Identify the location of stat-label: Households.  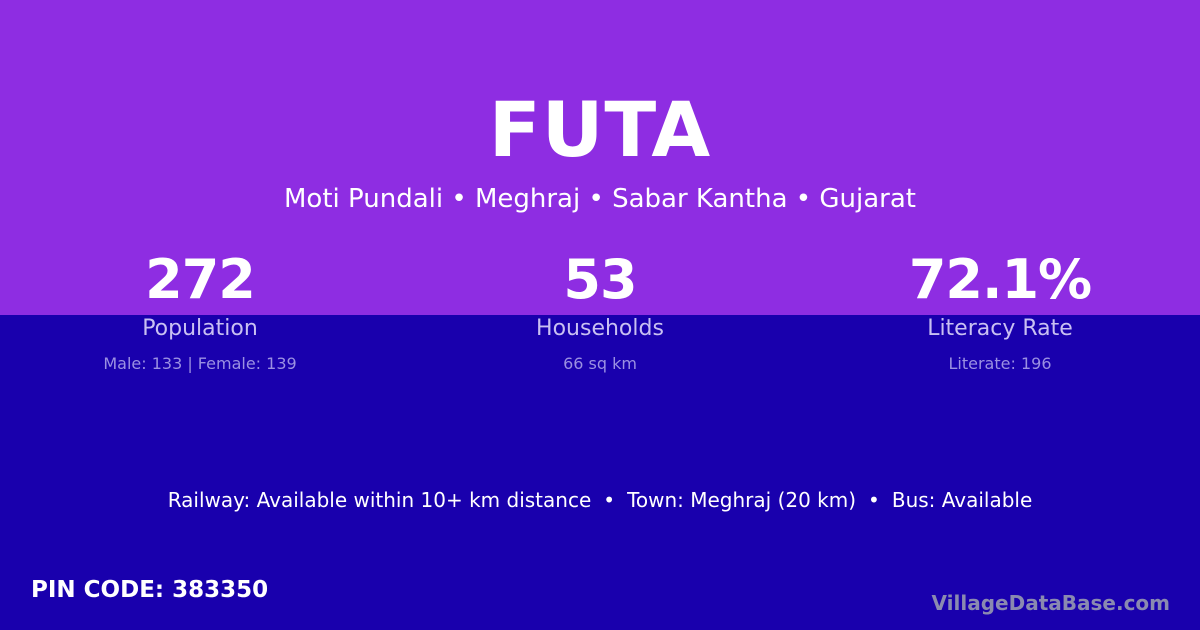
(600, 328).